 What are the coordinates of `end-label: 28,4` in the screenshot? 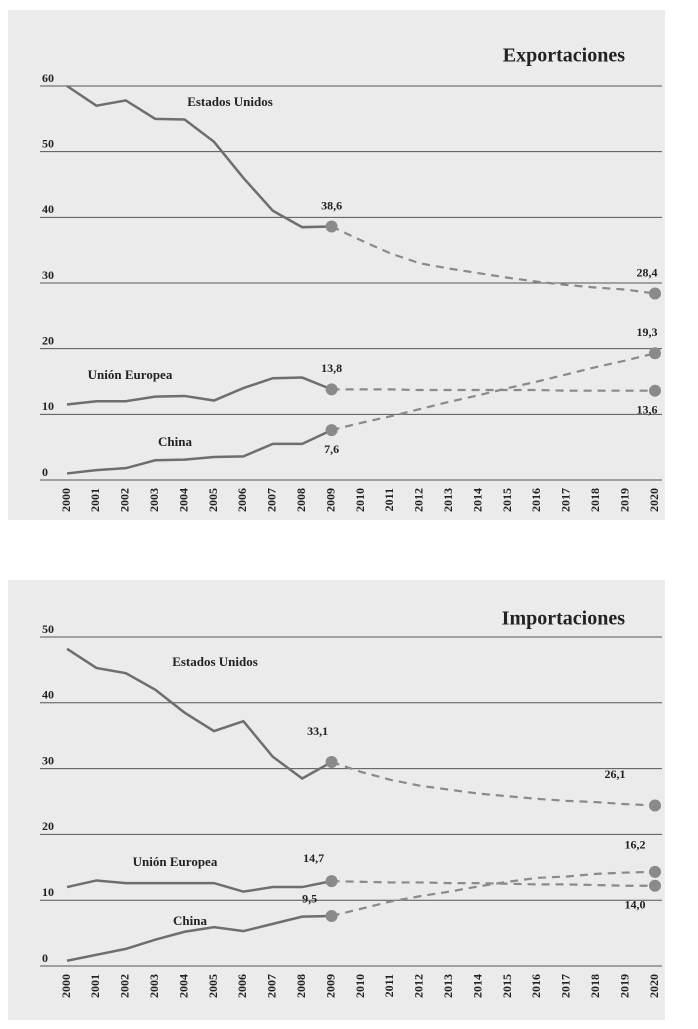 It's located at (647, 272).